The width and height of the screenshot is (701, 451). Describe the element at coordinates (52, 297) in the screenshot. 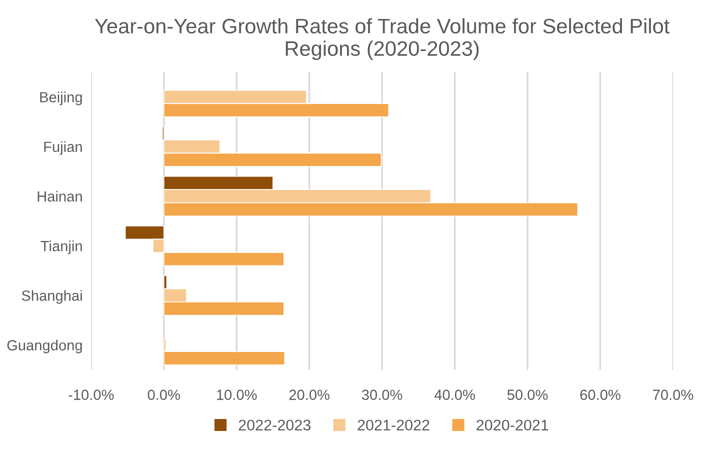

I see `y-tick-label: Shanghai` at that location.